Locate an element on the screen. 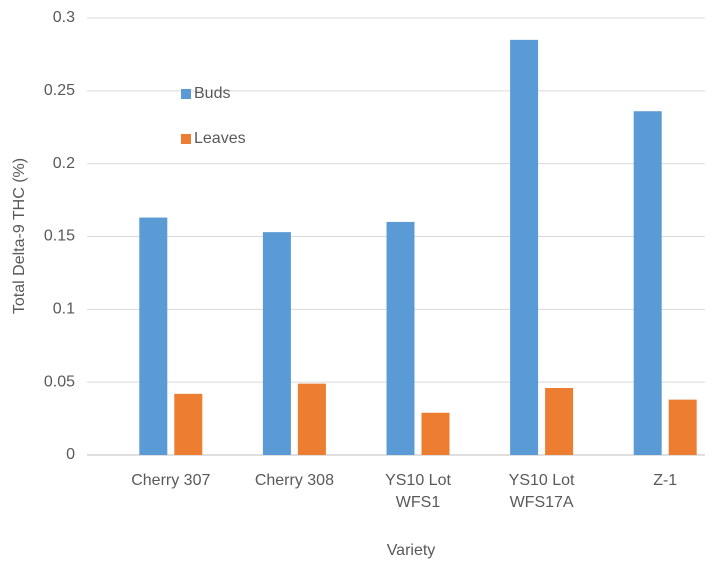 The height and width of the screenshot is (566, 717). y-tick-label: 0 is located at coordinates (70, 454).